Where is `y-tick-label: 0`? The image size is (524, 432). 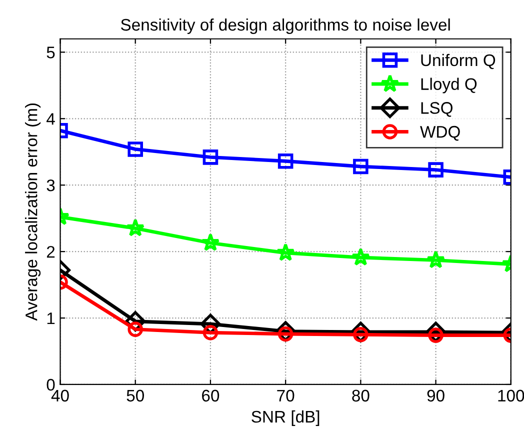
y-tick-label: 0 is located at coordinates (50, 384).